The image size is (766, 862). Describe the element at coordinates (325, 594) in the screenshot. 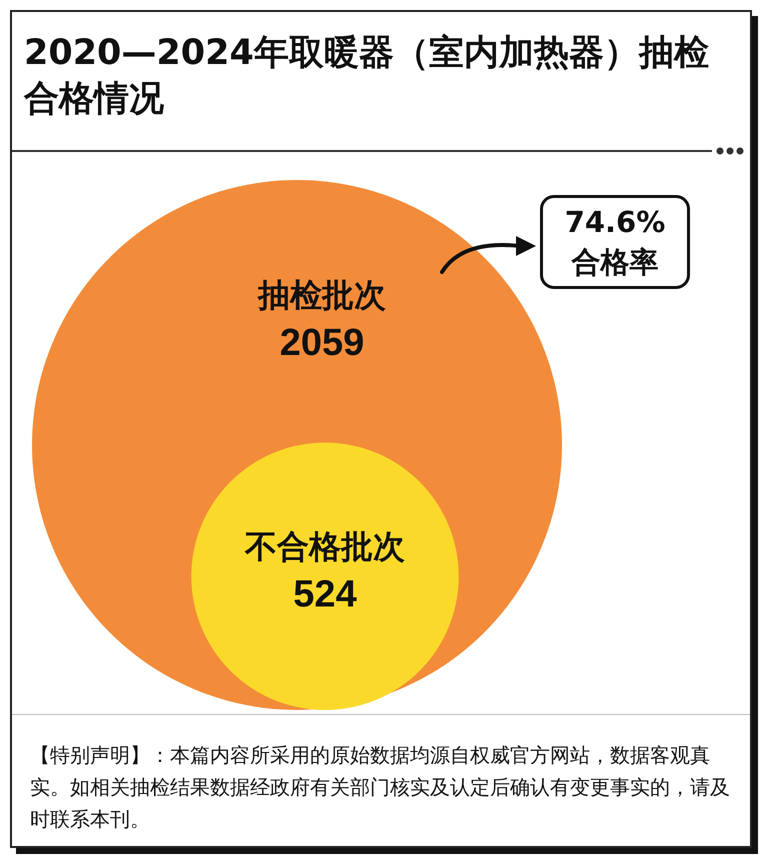

I see `data-label: 524` at that location.